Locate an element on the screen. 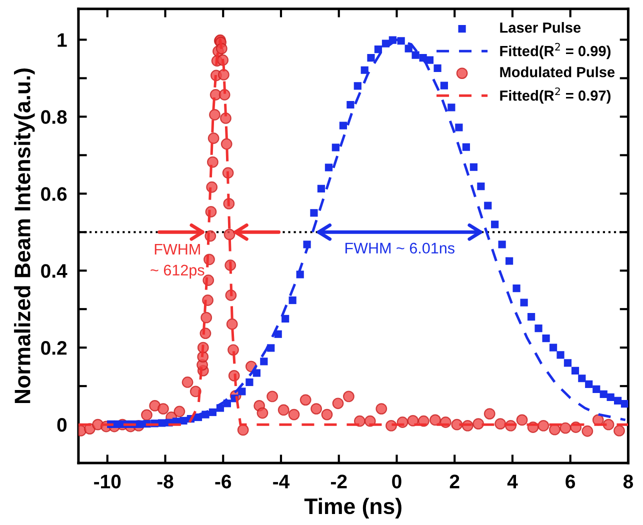  y-axis-title: Normalized Beam Intensity(a.u.) is located at coordinates (24, 236).